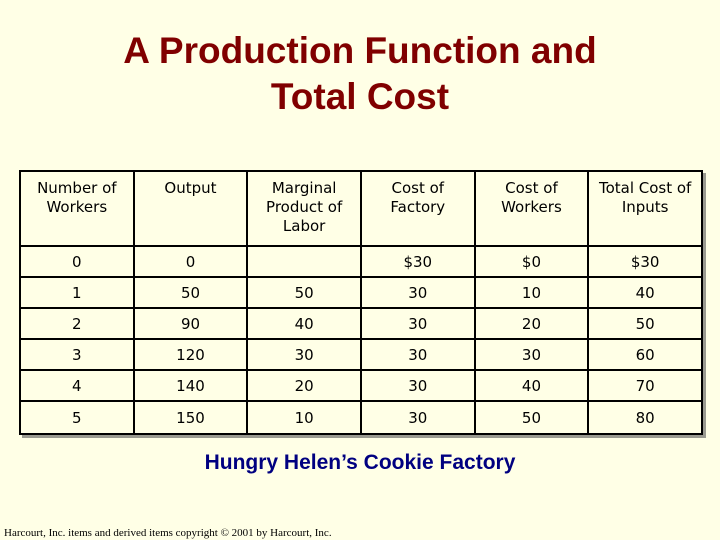  I want to click on header-cost-of-workers: Cost of Workers, so click(531, 209).